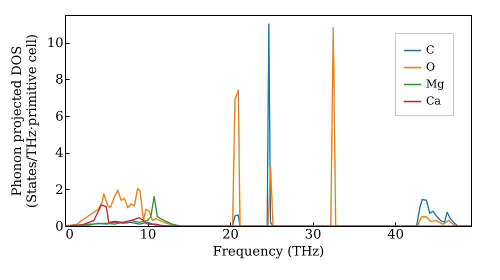 This screenshot has width=500, height=280. What do you see at coordinates (395, 235) in the screenshot?
I see `x-tick-label: 40` at bounding box center [395, 235].